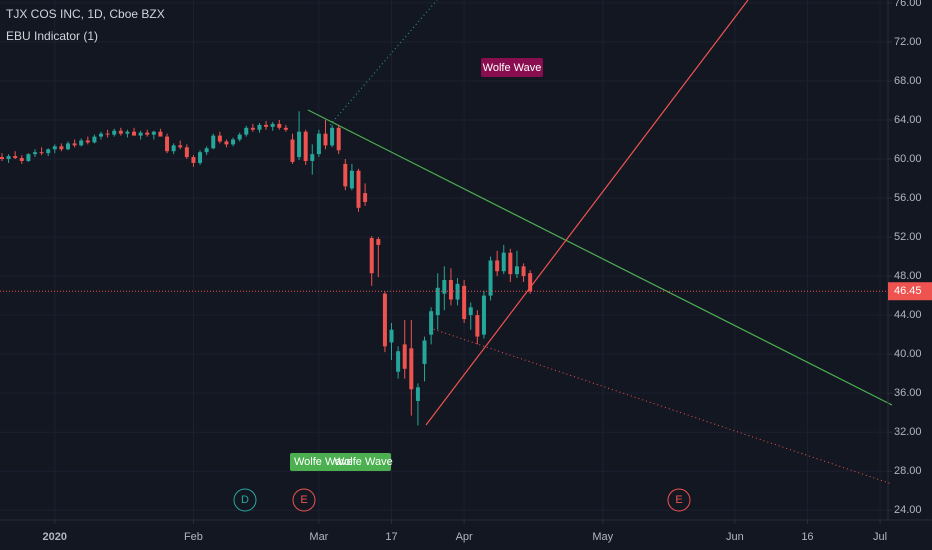 The image size is (932, 550). Describe the element at coordinates (193, 537) in the screenshot. I see `x-tick-label: Feb` at that location.